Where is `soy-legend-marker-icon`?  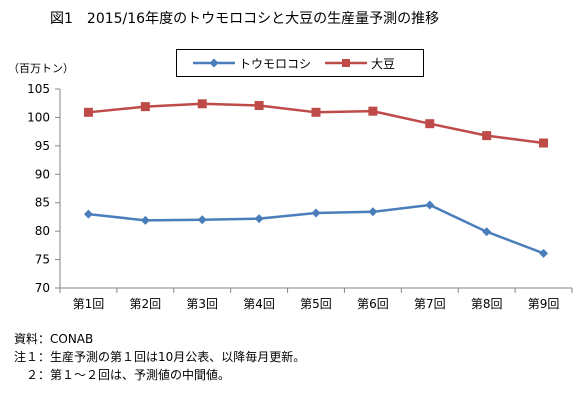 soy-legend-marker-icon is located at coordinates (346, 63).